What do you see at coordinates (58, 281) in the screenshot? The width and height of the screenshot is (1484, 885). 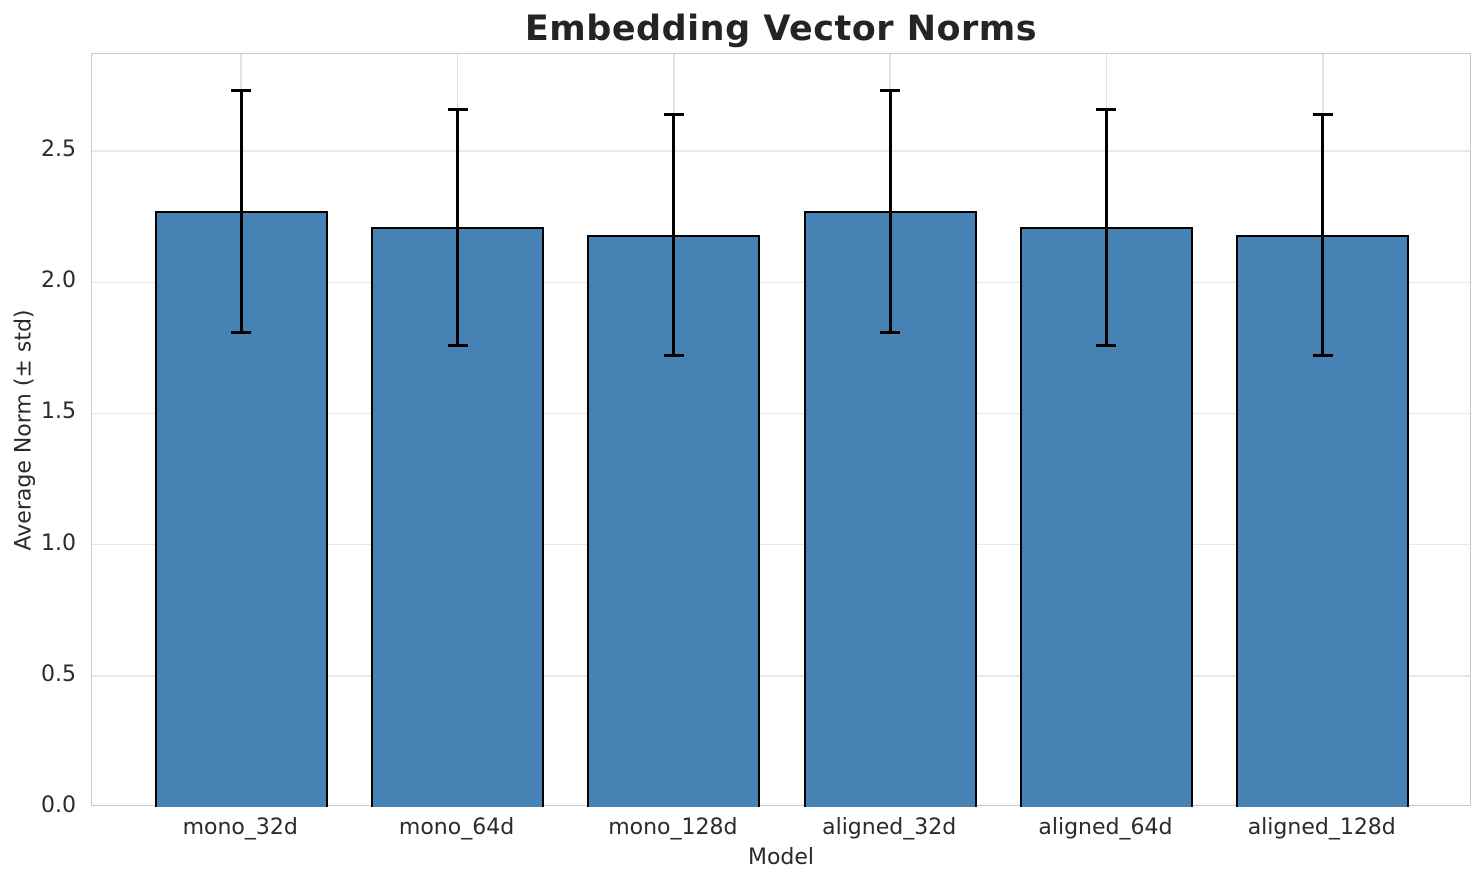 I see `y-tick-label: 2.0` at bounding box center [58, 281].